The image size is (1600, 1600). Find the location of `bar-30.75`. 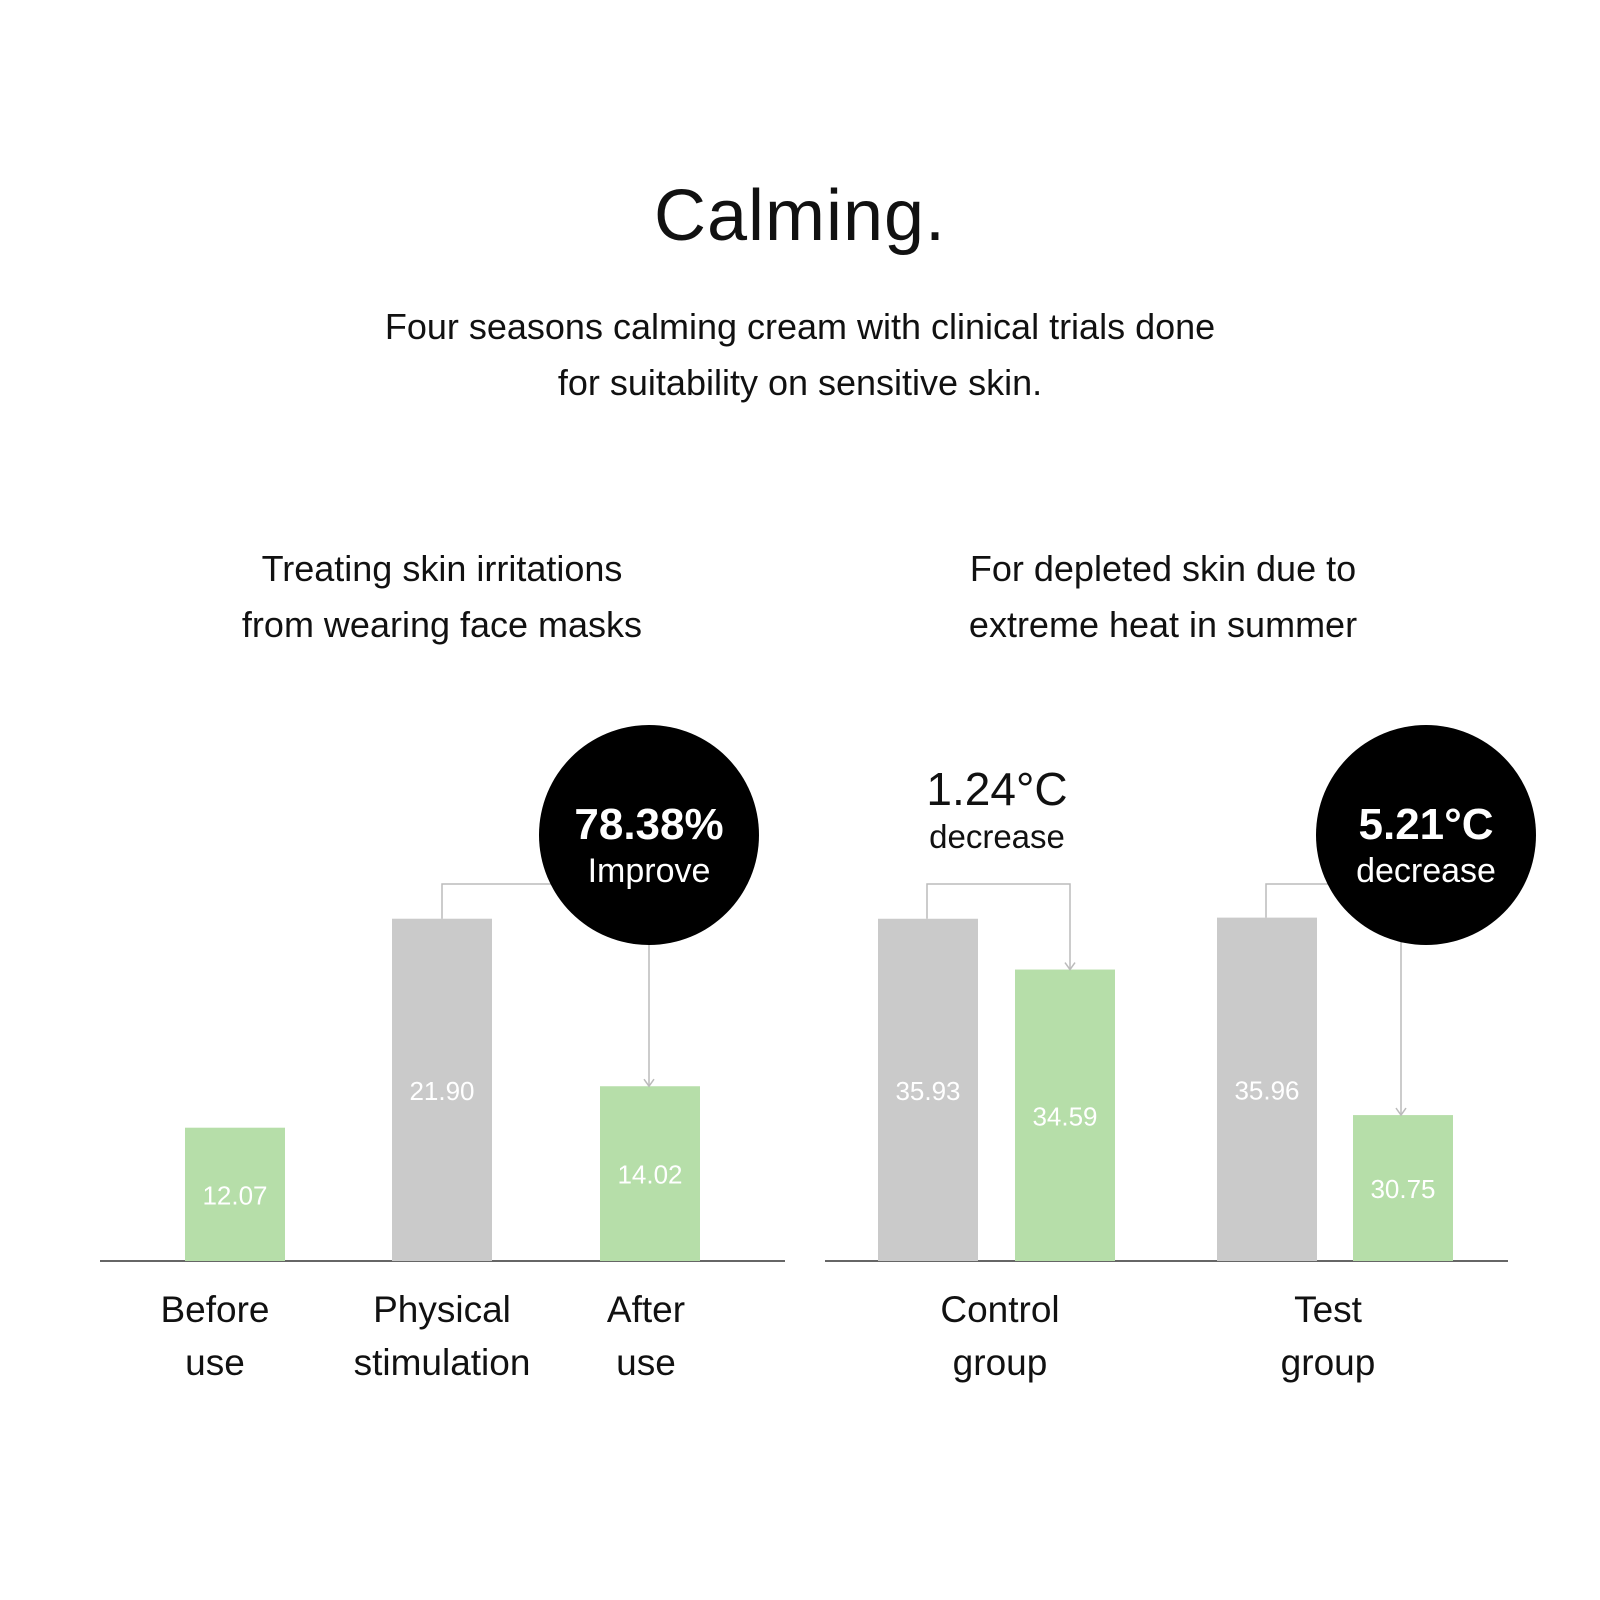

bar-30.75 is located at coordinates (1403, 1188).